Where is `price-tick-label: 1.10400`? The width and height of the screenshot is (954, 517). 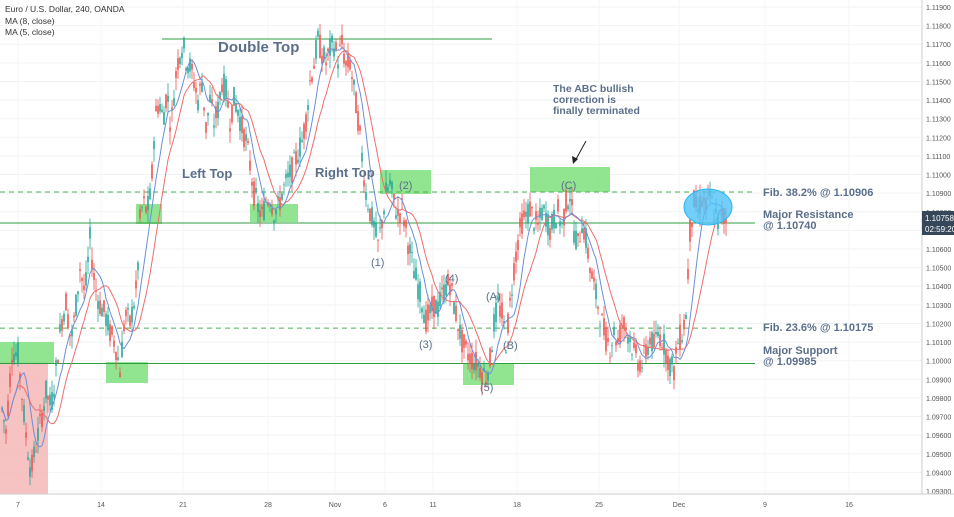 price-tick-label: 1.10400 is located at coordinates (938, 287).